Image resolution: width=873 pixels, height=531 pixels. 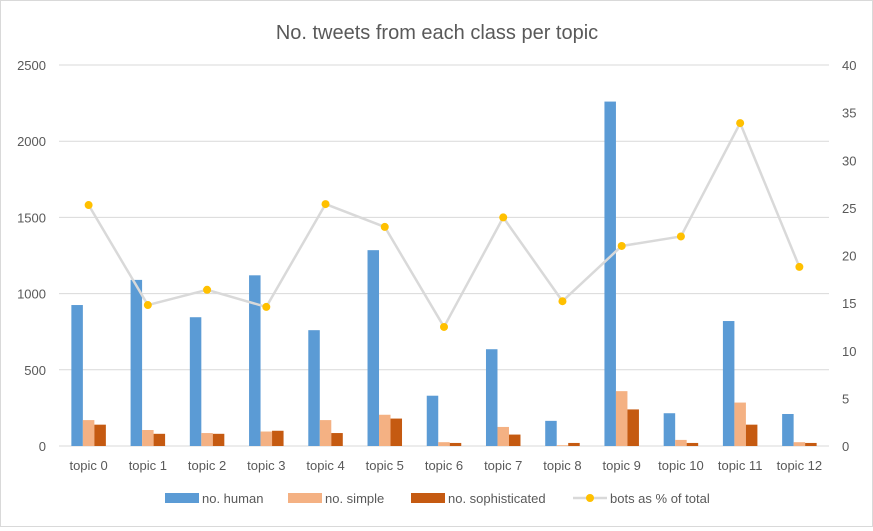 What do you see at coordinates (503, 465) in the screenshot?
I see `x-axis-tick-label: topic 7` at bounding box center [503, 465].